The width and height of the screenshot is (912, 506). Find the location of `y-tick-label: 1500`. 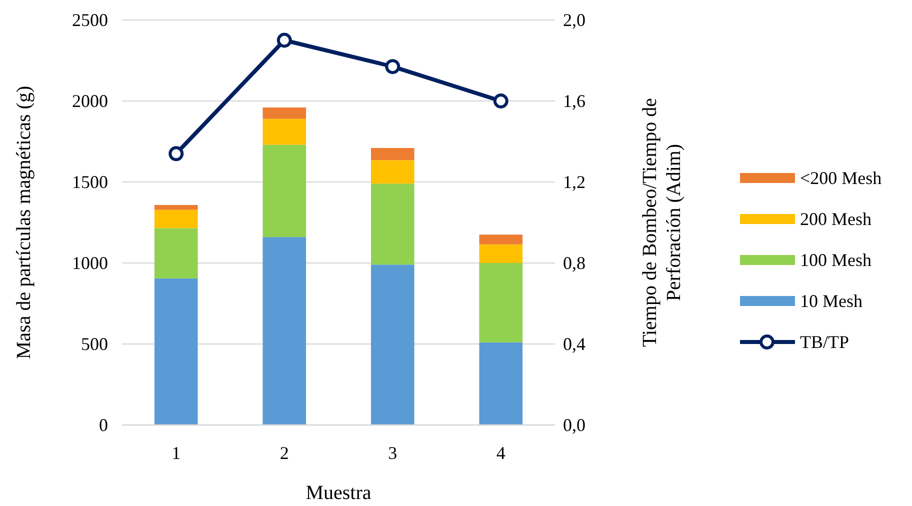

y-tick-label: 1500 is located at coordinates (90, 182).